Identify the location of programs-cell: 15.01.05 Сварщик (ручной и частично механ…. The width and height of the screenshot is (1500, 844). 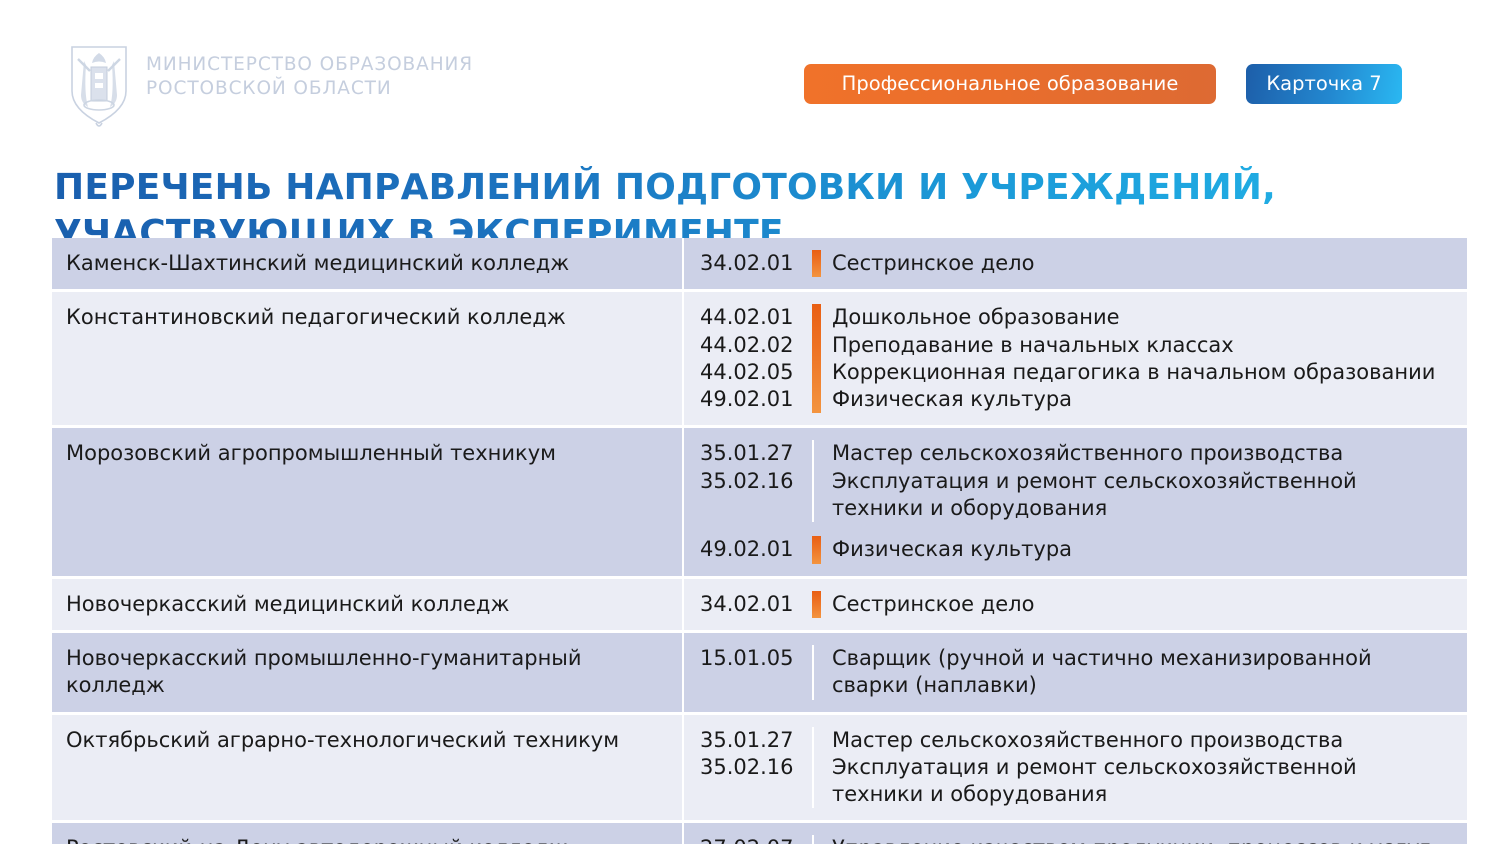
(1075, 672).